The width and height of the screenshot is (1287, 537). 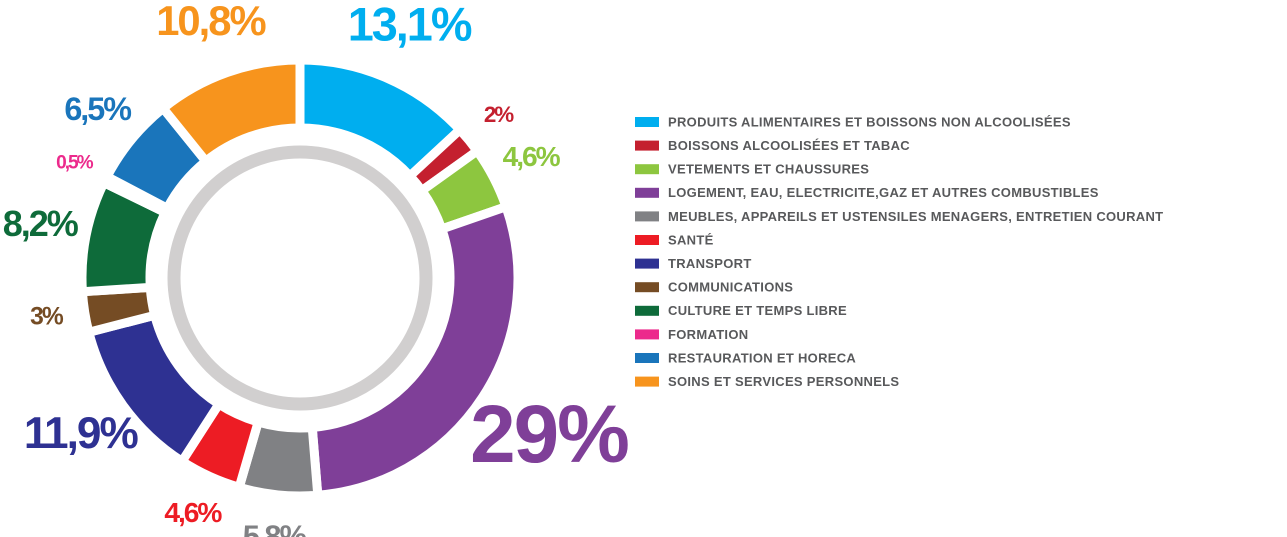 What do you see at coordinates (410, 25) in the screenshot?
I see `value-label: 13,1%` at bounding box center [410, 25].